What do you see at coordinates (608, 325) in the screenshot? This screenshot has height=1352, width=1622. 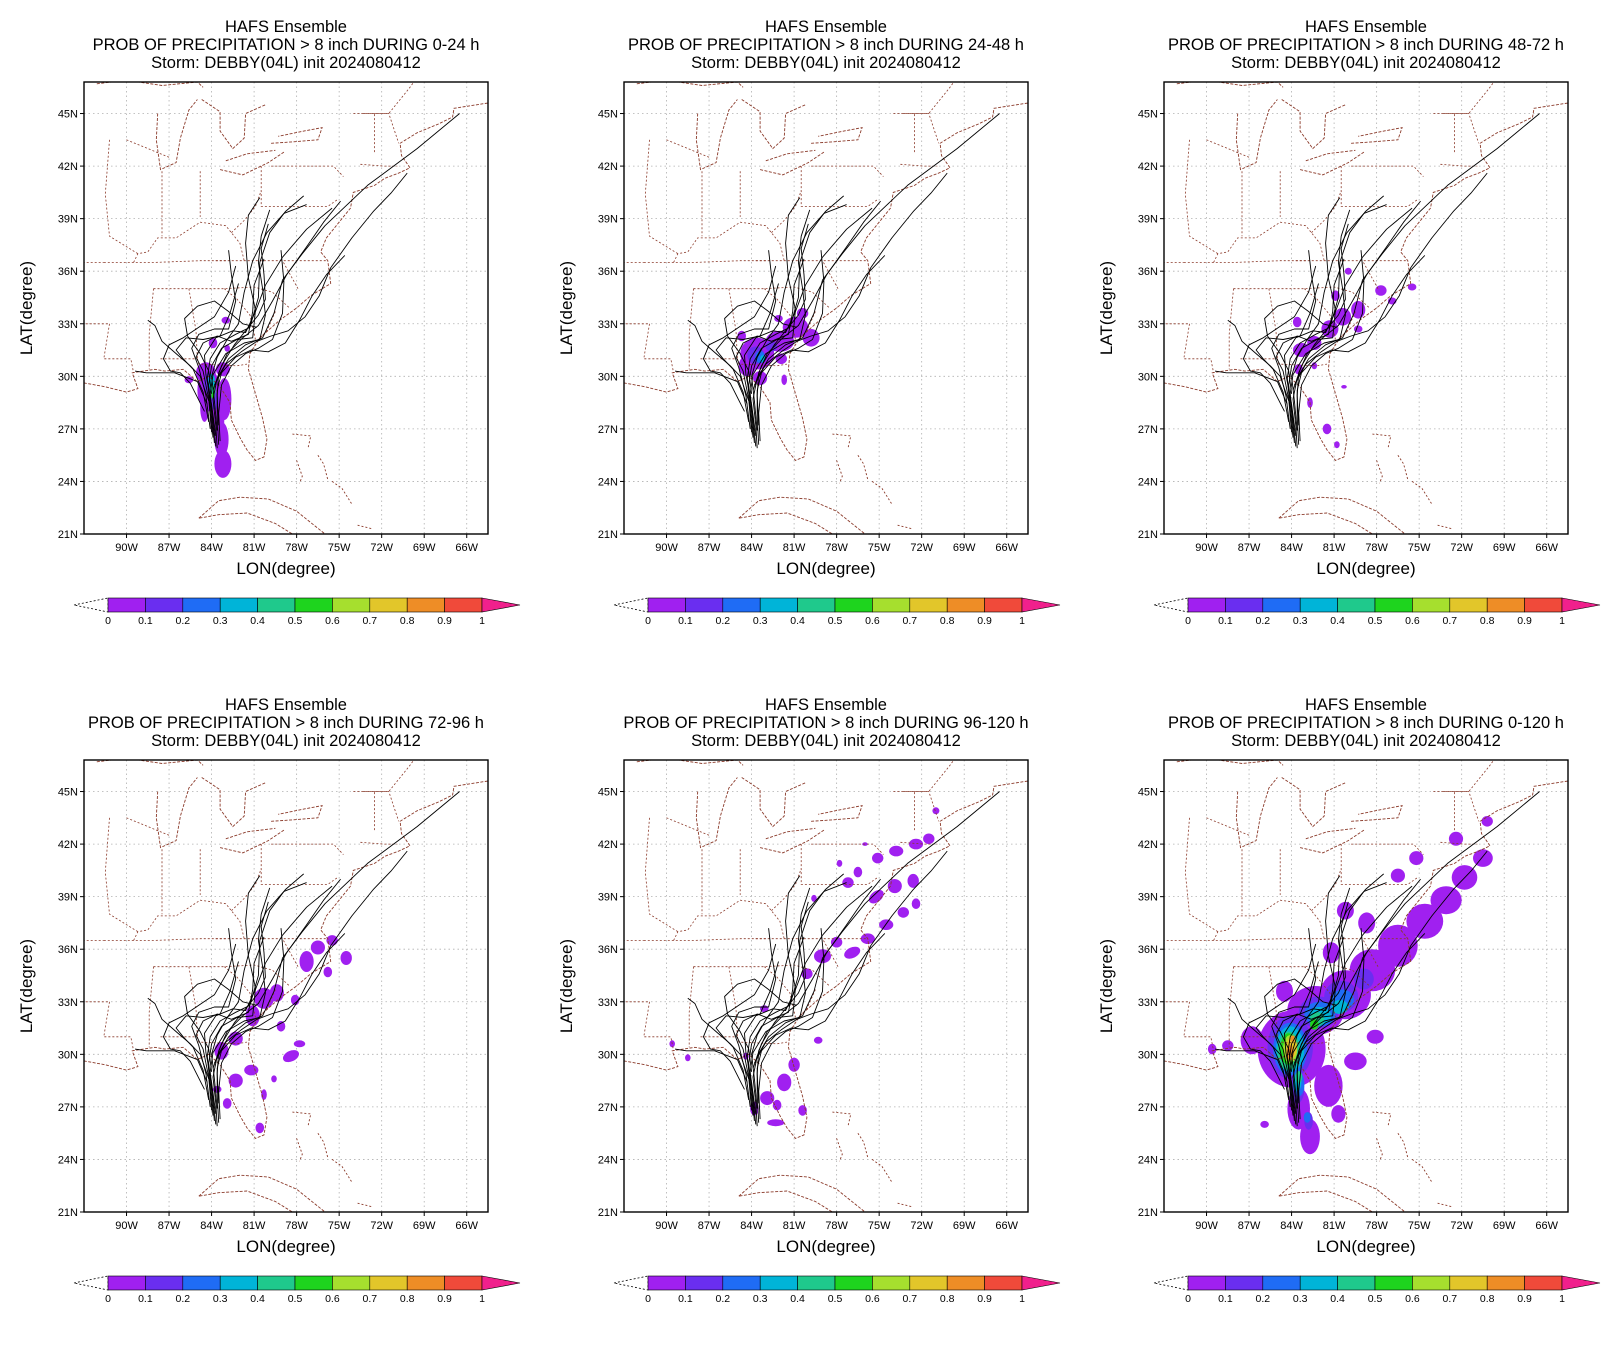 I see `lat-tick-label: 33N` at bounding box center [608, 325].